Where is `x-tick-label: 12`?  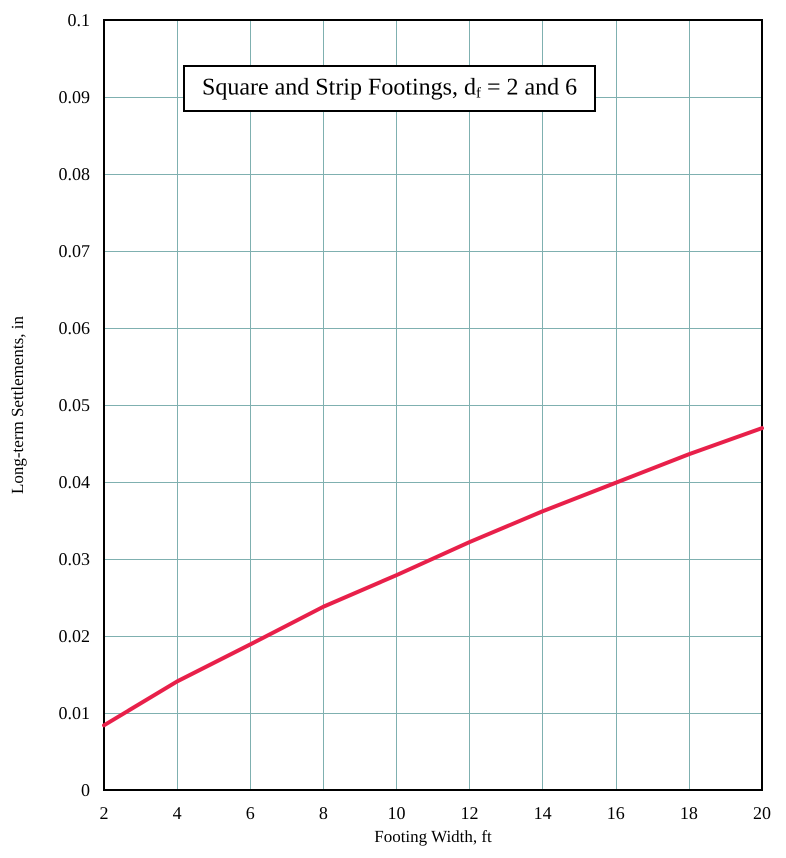 x-tick-label: 12 is located at coordinates (469, 813).